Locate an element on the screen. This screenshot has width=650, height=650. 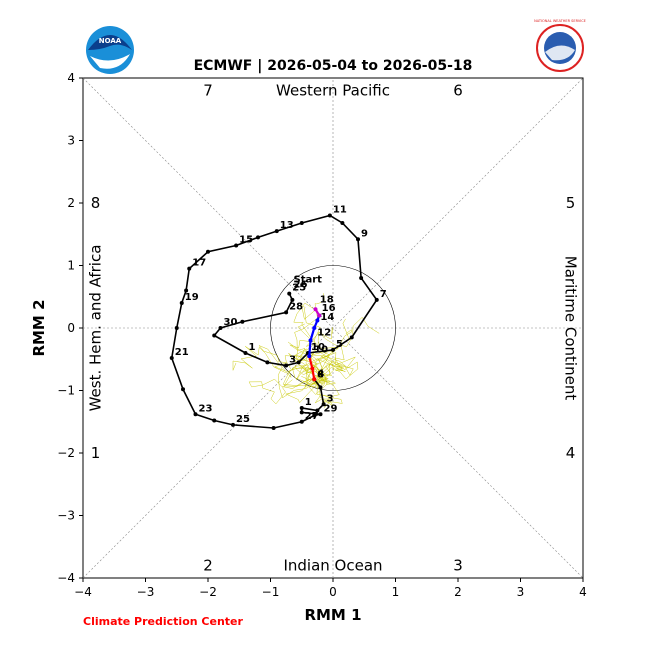
y-tick-label: 4 is located at coordinates (71, 78).